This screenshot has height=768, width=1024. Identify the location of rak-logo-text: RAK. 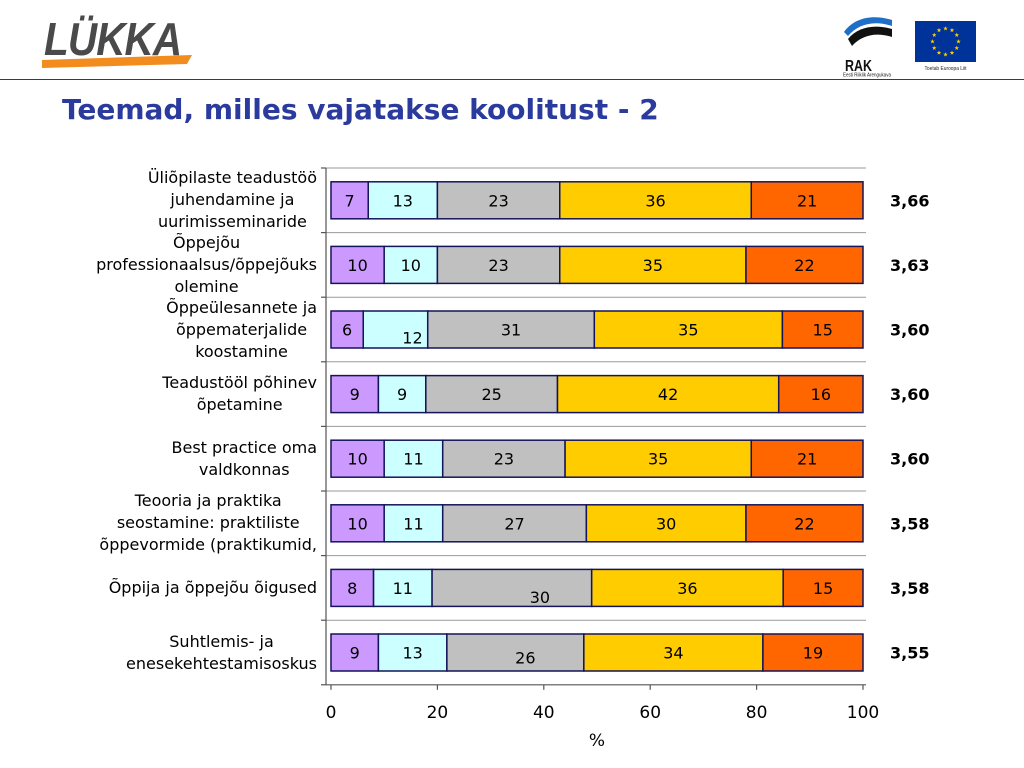
(858, 66).